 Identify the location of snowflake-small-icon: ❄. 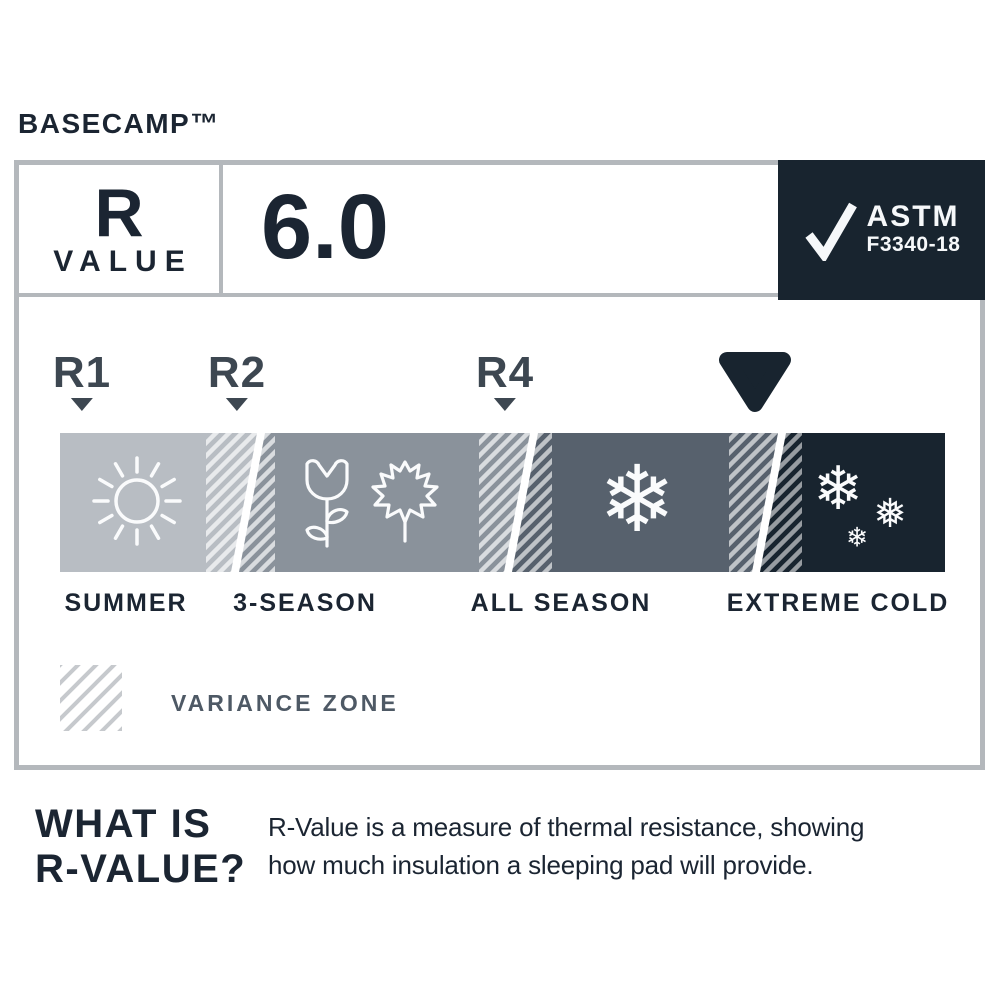
(857, 538).